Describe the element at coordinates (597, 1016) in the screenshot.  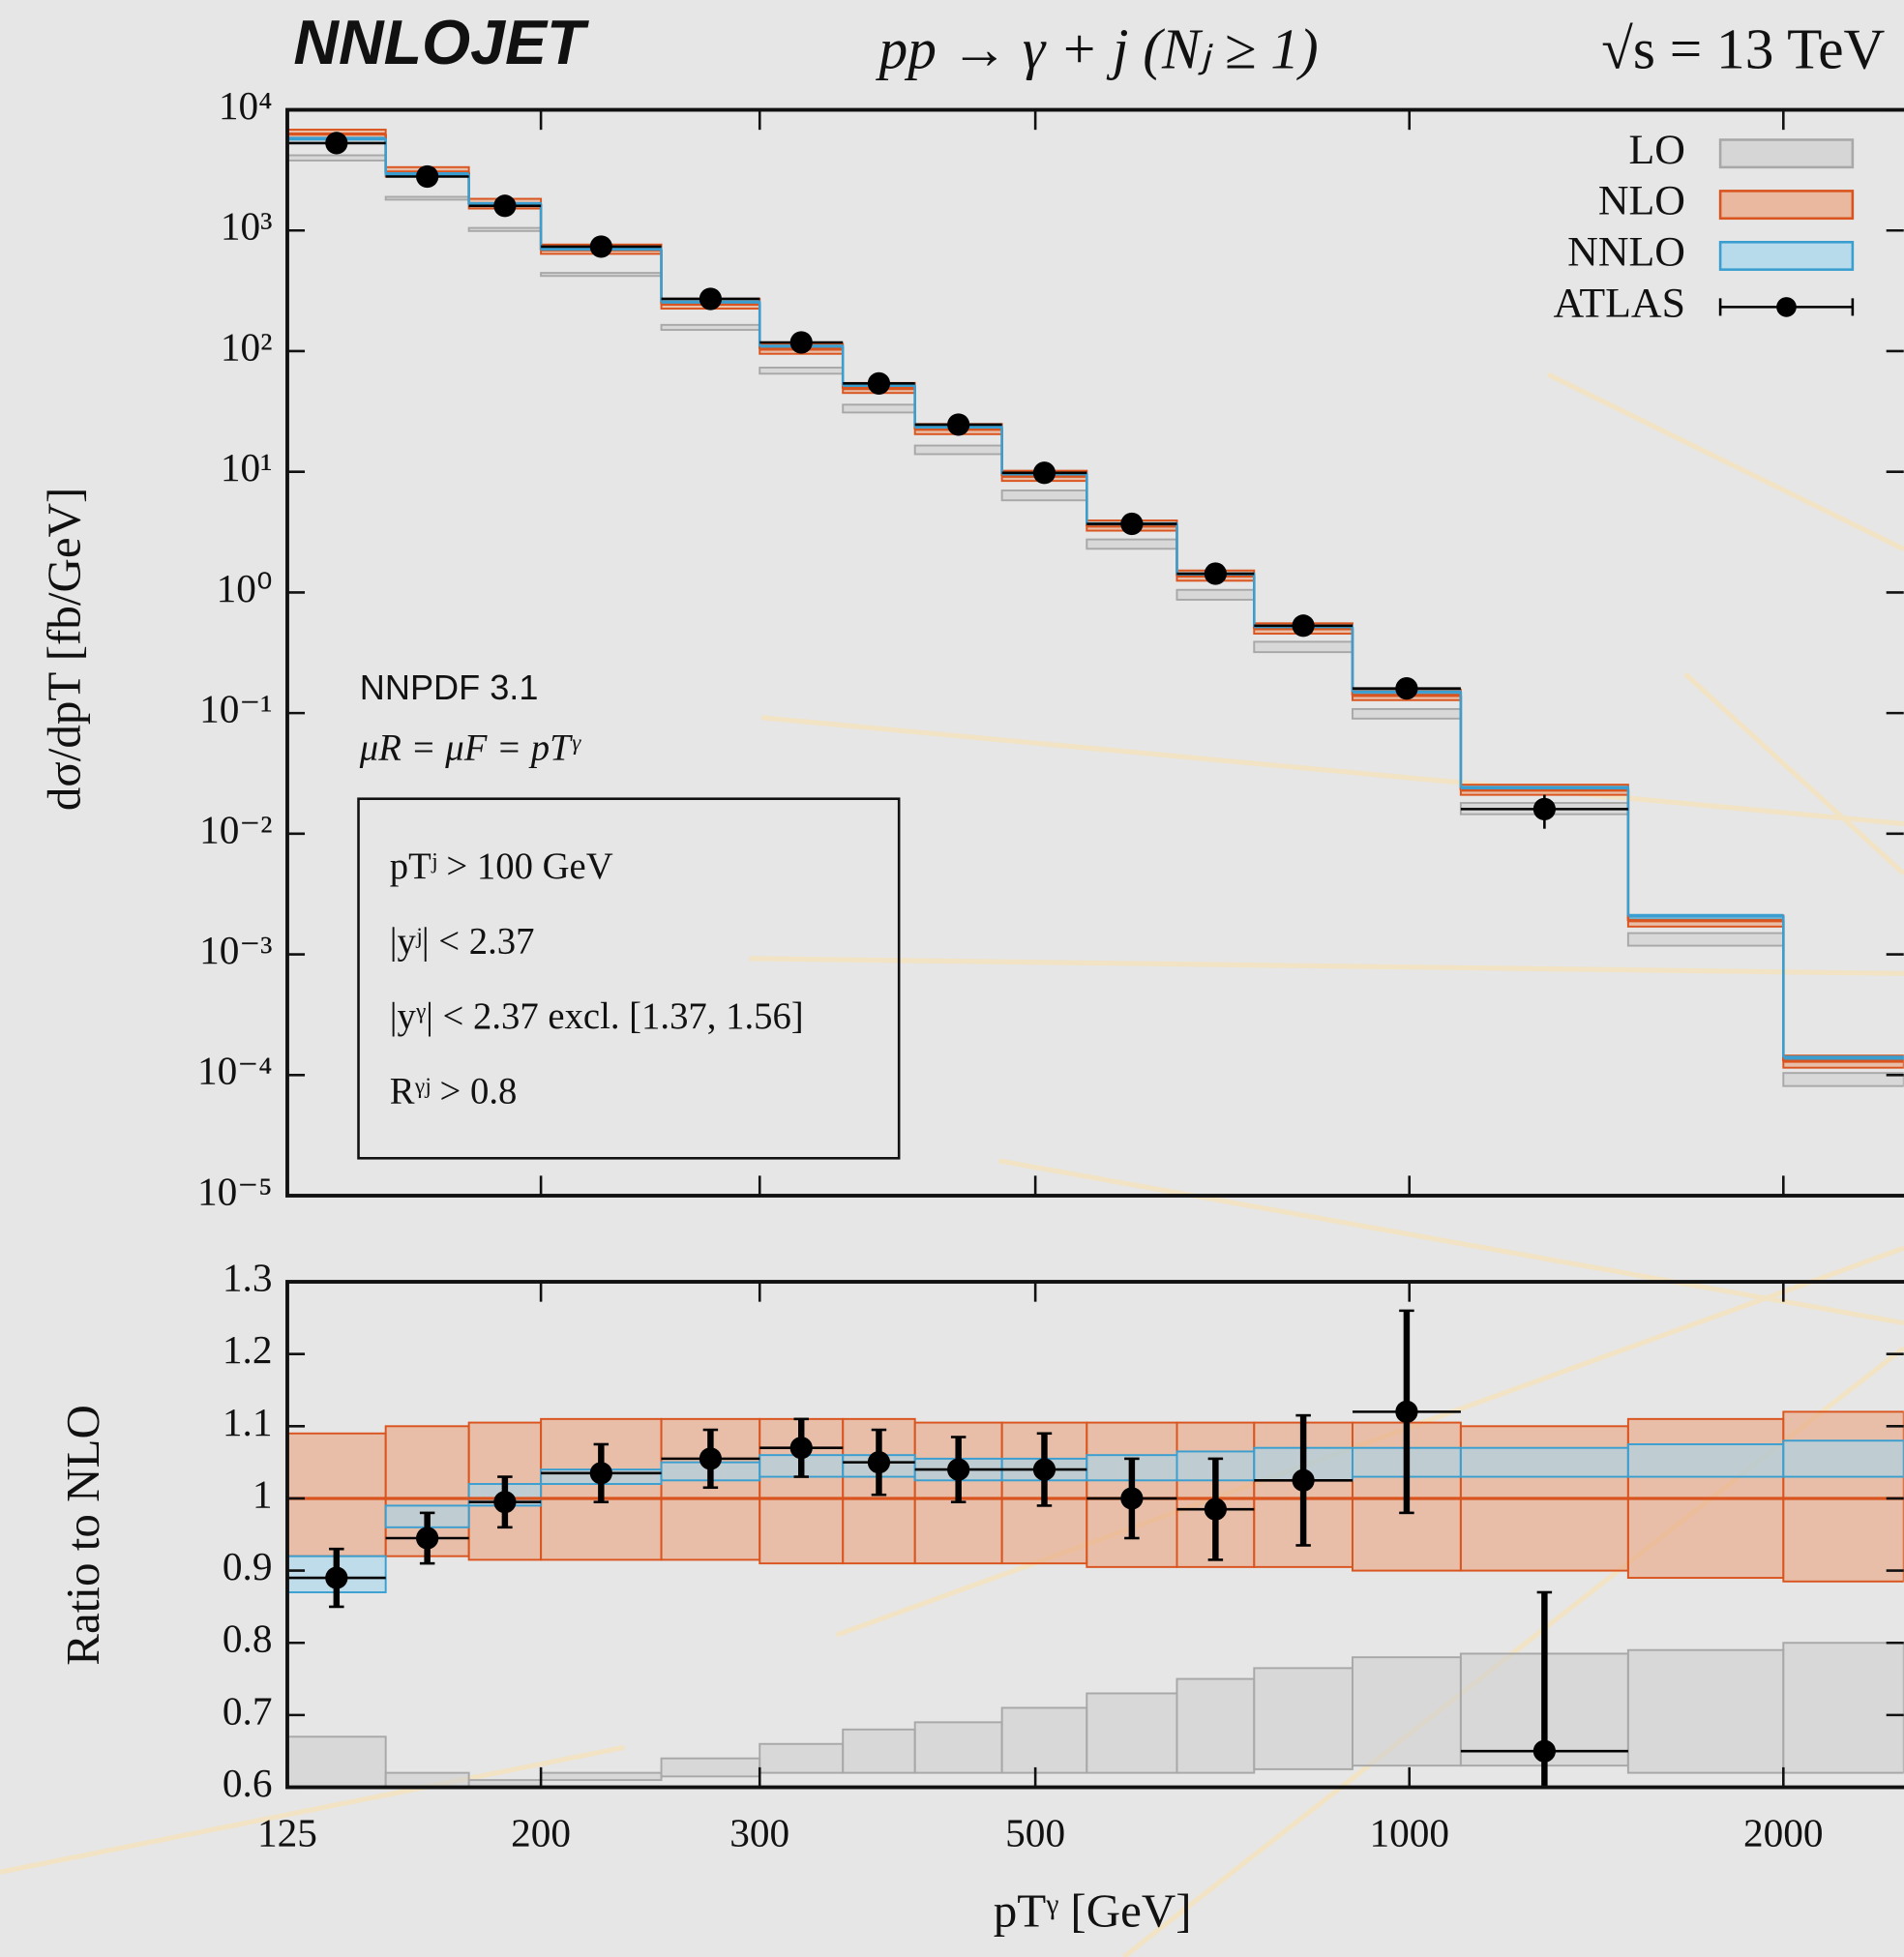
I see `cut-label: |yᵞ| < 2.37 excl. [1.37, 1.56]` at that location.